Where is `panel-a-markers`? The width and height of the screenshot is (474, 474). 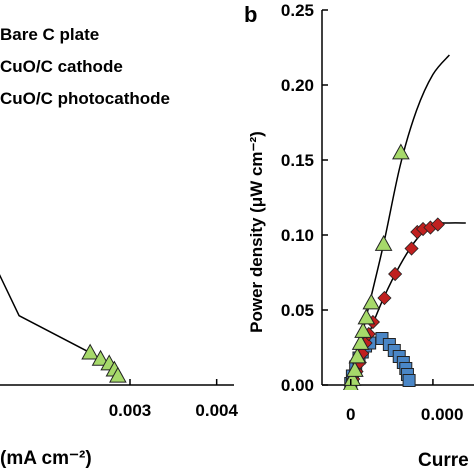
panel-a-markers is located at coordinates (104, 363).